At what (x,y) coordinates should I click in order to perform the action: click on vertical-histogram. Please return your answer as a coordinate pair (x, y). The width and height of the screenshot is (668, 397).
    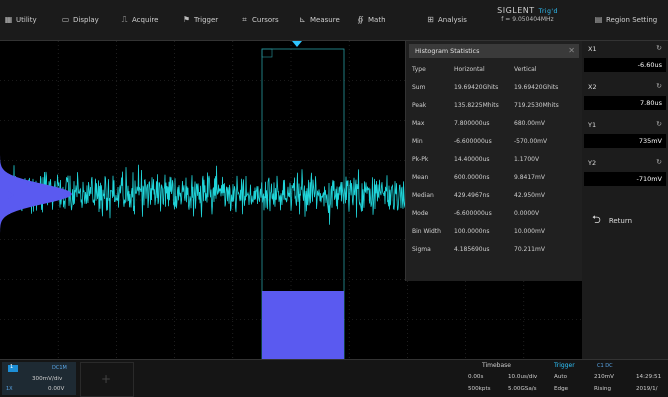
    Looking at the image, I should click on (36, 194).